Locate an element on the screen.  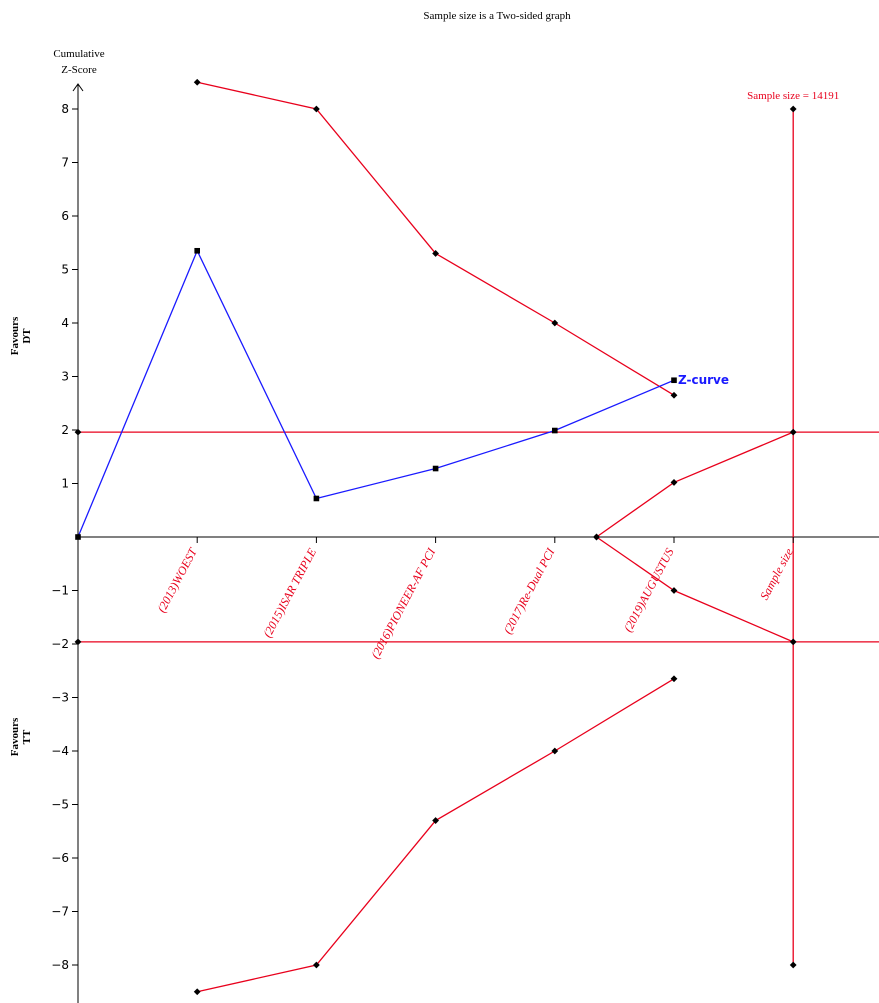
y-tick-label: −4 is located at coordinates (60, 751).